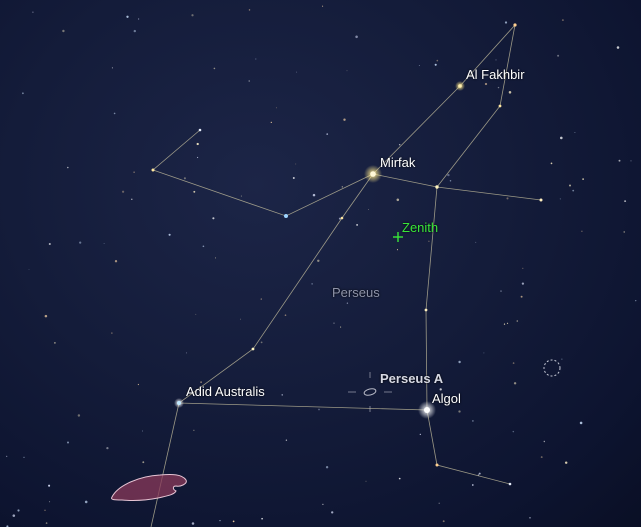  Describe the element at coordinates (149, 487) in the screenshot. I see `nebula-shape` at that location.